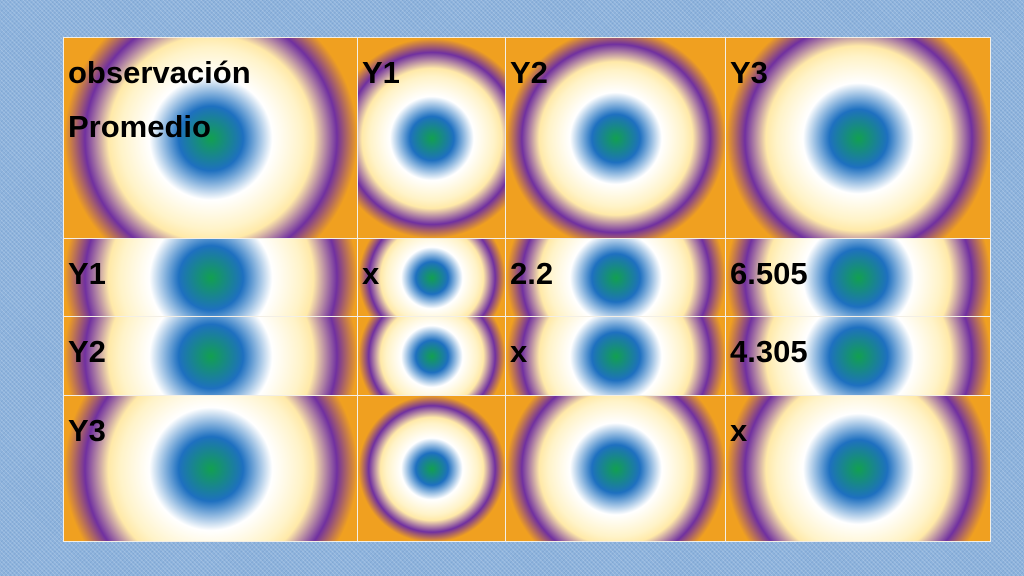  I want to click on header-cell: Y3, so click(858, 138).